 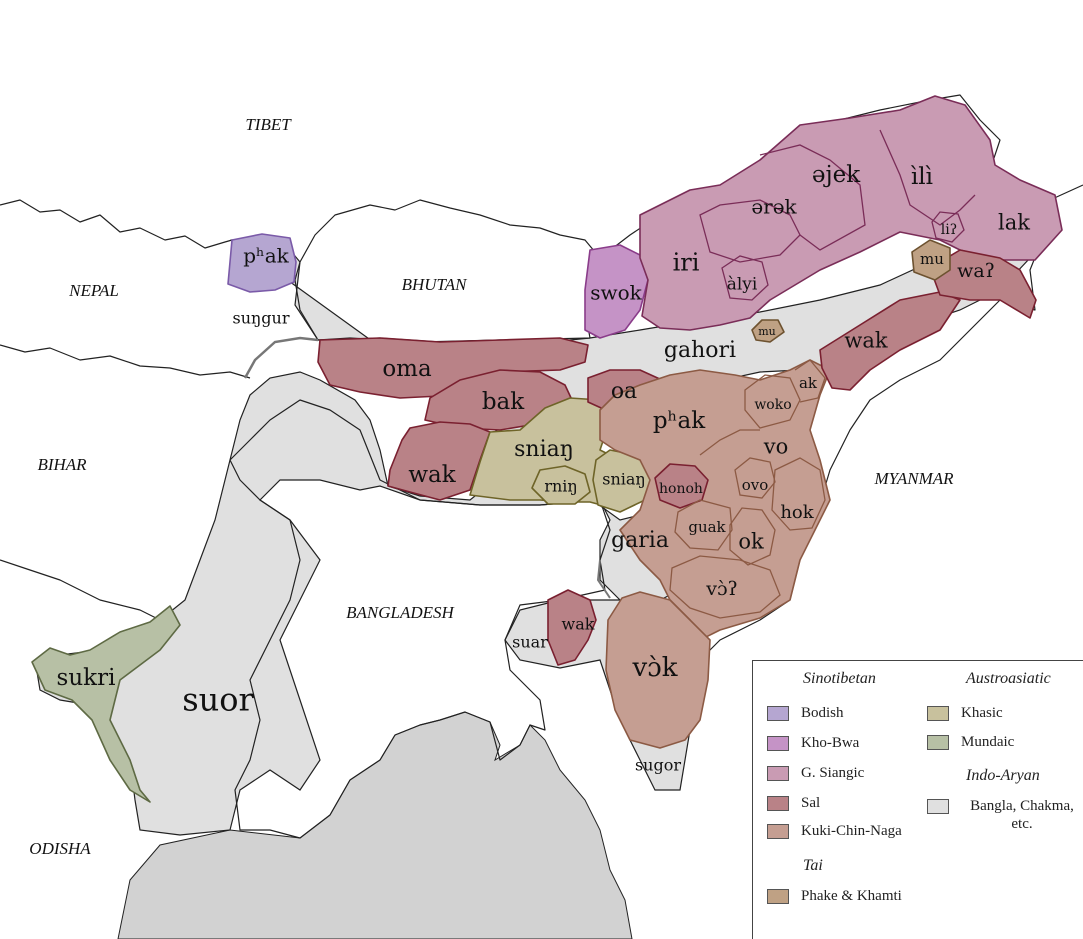 I want to click on kuki-subborders, so click(x=747, y=489).